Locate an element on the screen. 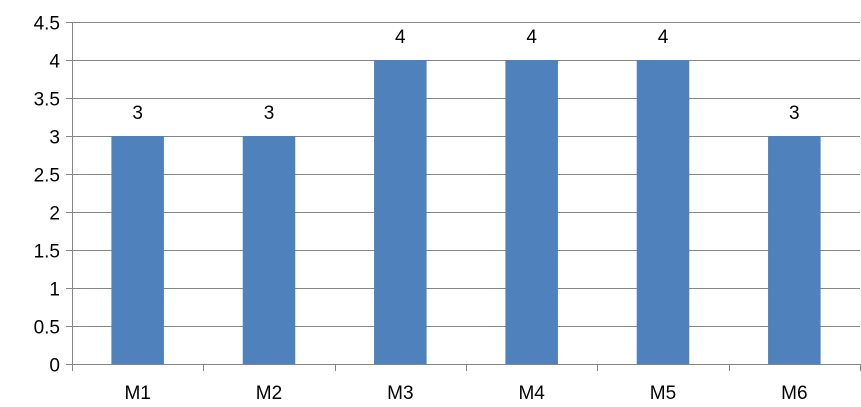 The height and width of the screenshot is (407, 861). bar-m1 is located at coordinates (137, 250).